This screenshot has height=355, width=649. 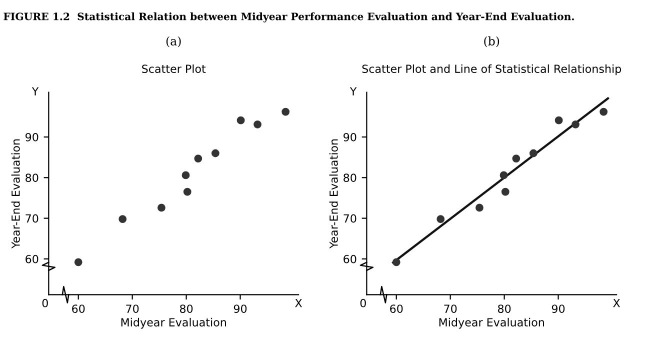 I want to click on chart-title: Scatter Plot, so click(x=174, y=69).